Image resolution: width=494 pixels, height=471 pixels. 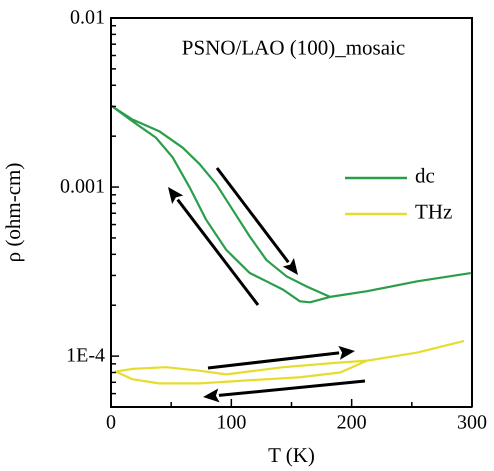 What do you see at coordinates (13, 212) in the screenshot?
I see `y-axis-title: ρ (ohm-cm)` at bounding box center [13, 212].